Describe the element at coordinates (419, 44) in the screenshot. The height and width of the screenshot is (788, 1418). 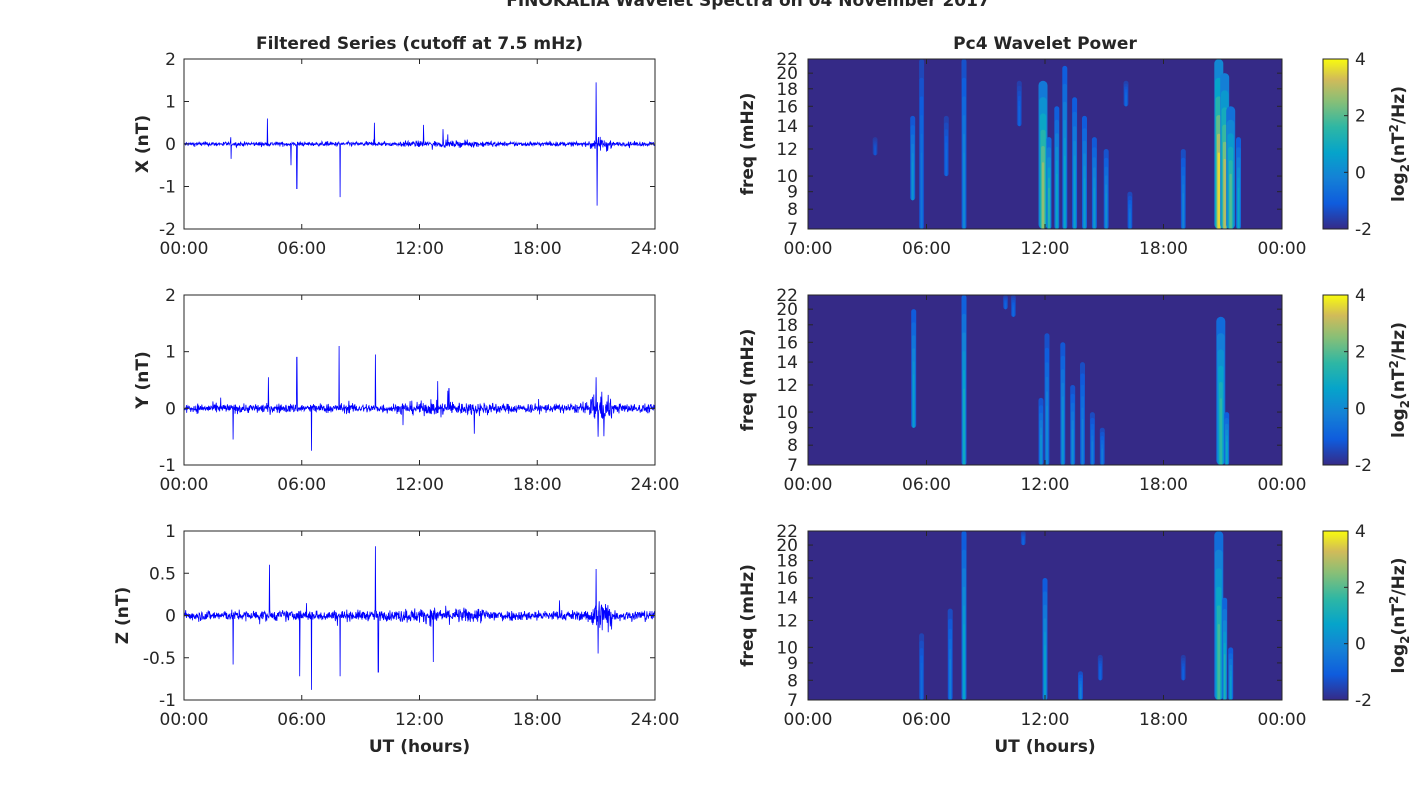
I see `panel-title: Filtered Series (cutoff at 7.5 mHz)` at that location.